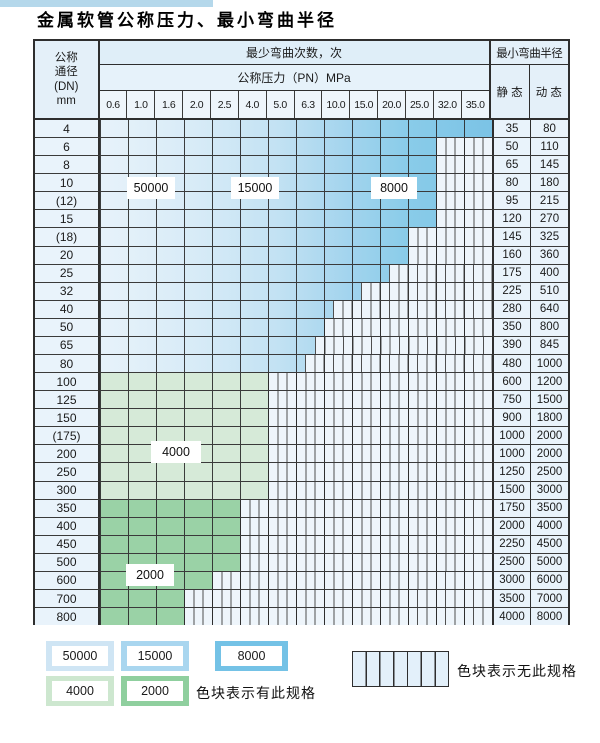  I want to click on static-radius-cell: 750, so click(511, 400).